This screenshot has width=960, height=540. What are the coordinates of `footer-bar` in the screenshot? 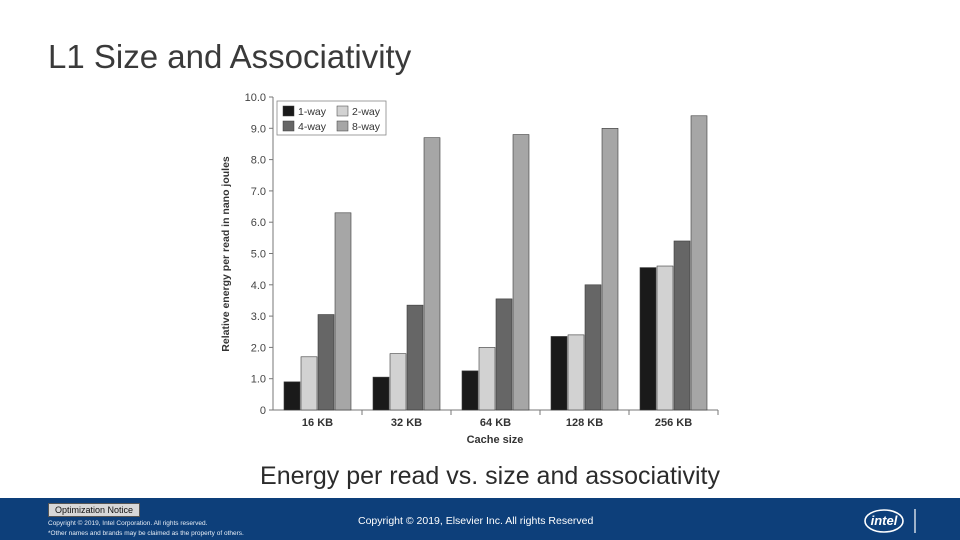 It's located at (480, 519).